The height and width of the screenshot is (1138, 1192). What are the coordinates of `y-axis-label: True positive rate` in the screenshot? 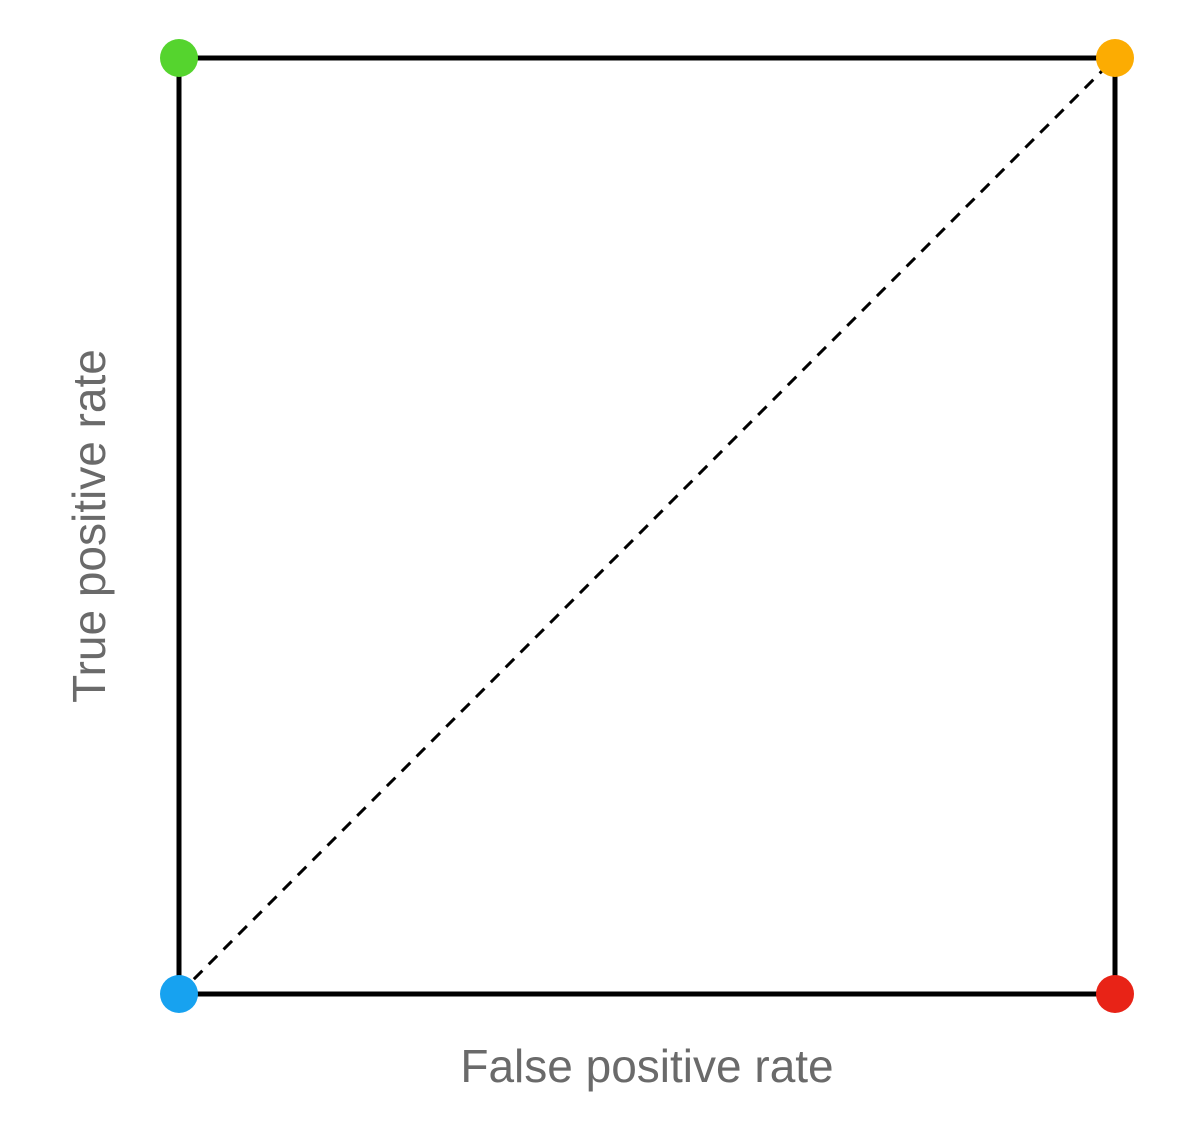 It's located at (89, 526).